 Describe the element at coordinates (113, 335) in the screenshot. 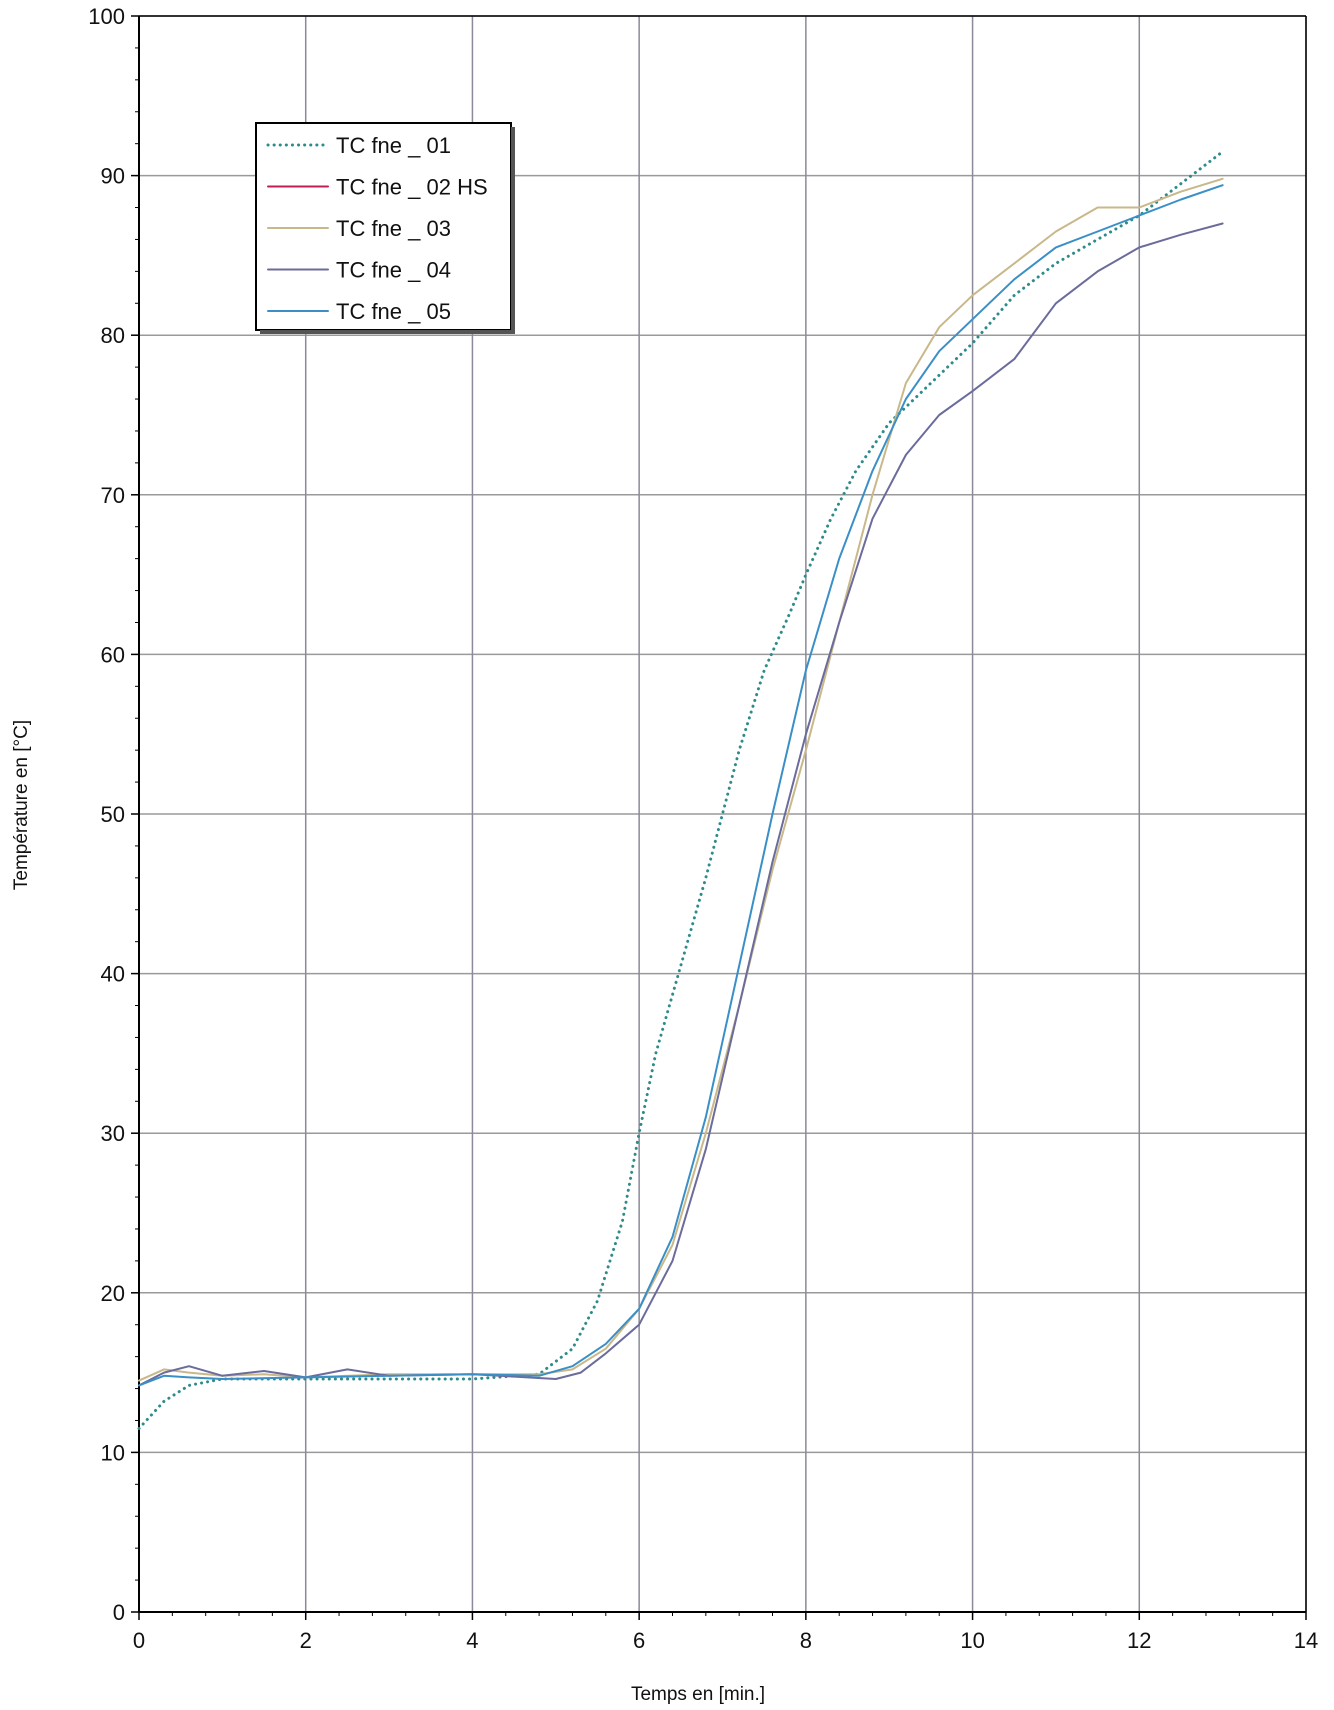

I see `y-tick-label: 80` at that location.